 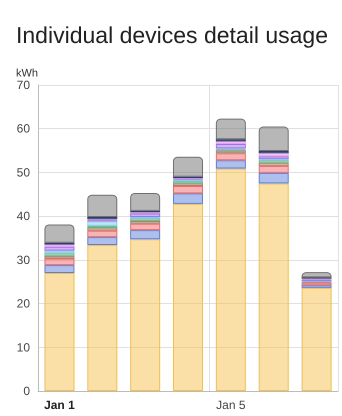 What do you see at coordinates (23, 347) in the screenshot?
I see `y-tick-label: 10` at bounding box center [23, 347].